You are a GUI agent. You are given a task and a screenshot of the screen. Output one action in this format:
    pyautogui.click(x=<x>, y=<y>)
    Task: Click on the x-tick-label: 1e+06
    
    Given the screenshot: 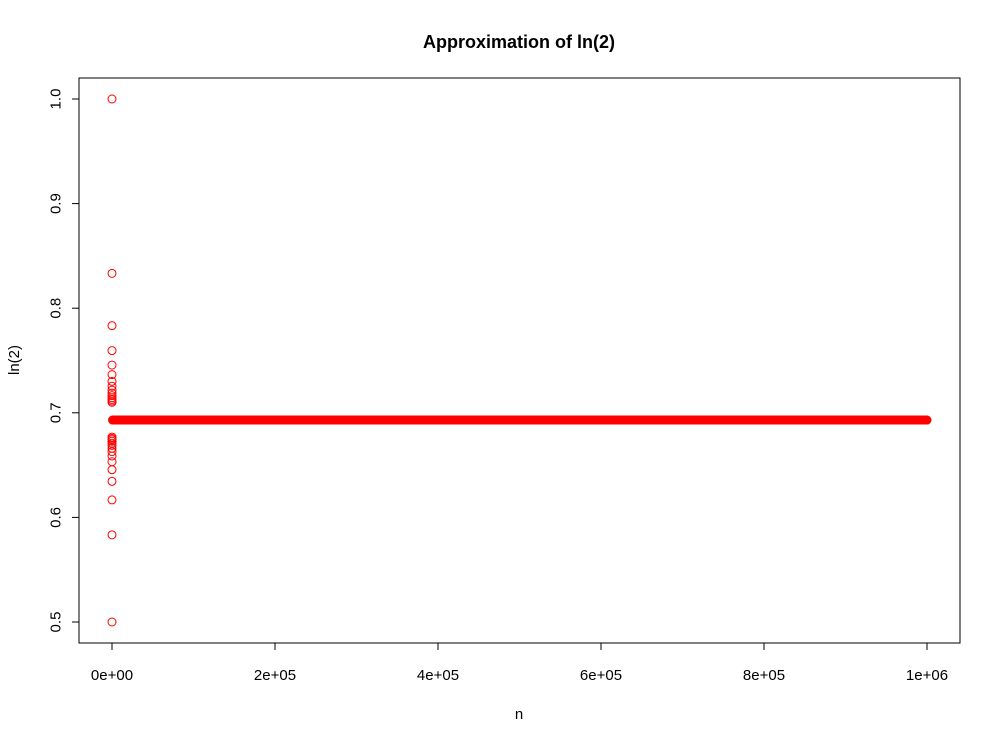 What is the action you would take?
    pyautogui.click(x=927, y=675)
    